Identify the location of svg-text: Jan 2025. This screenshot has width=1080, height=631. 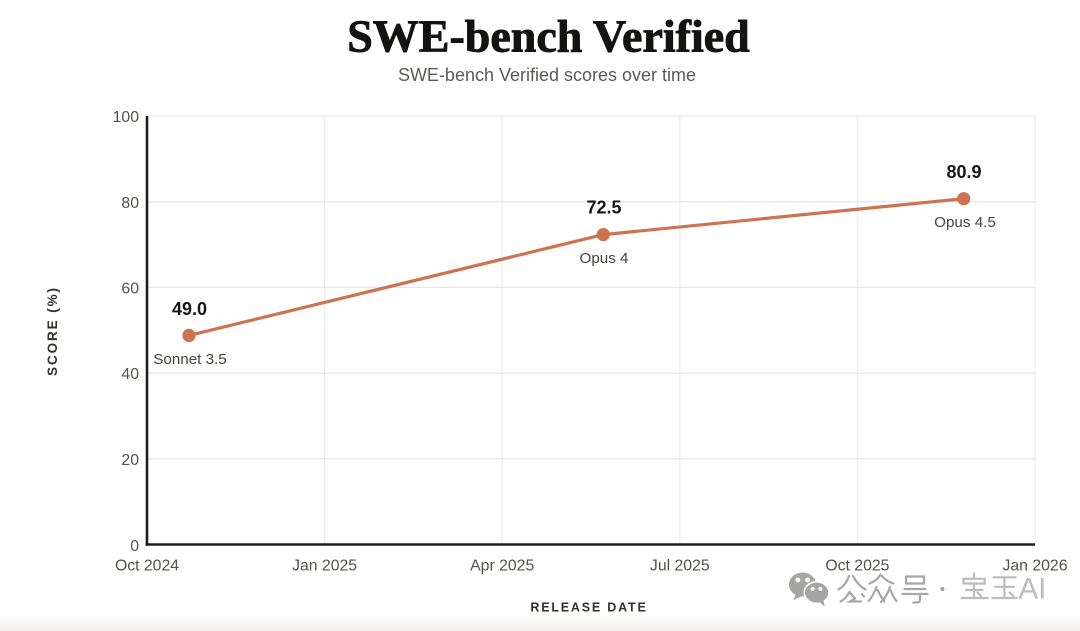
(324, 566).